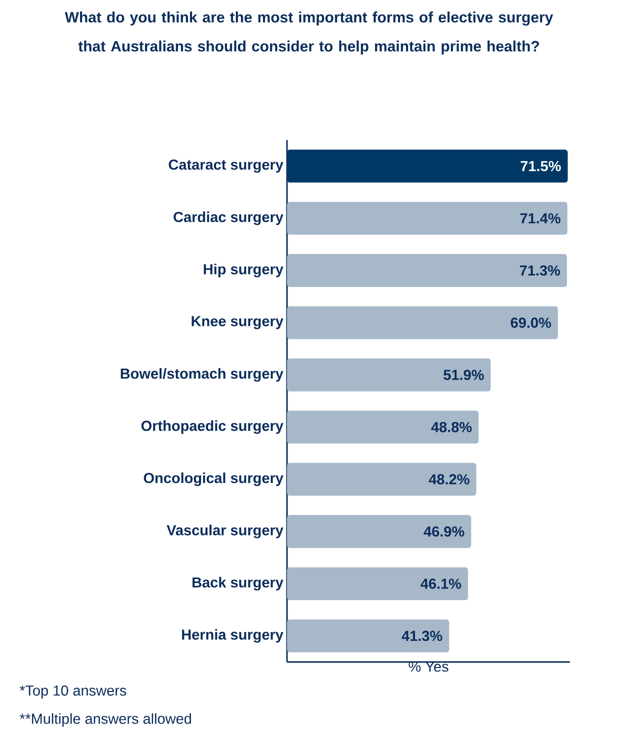 The image size is (618, 737). I want to click on data-label: 48.8%, so click(451, 427).